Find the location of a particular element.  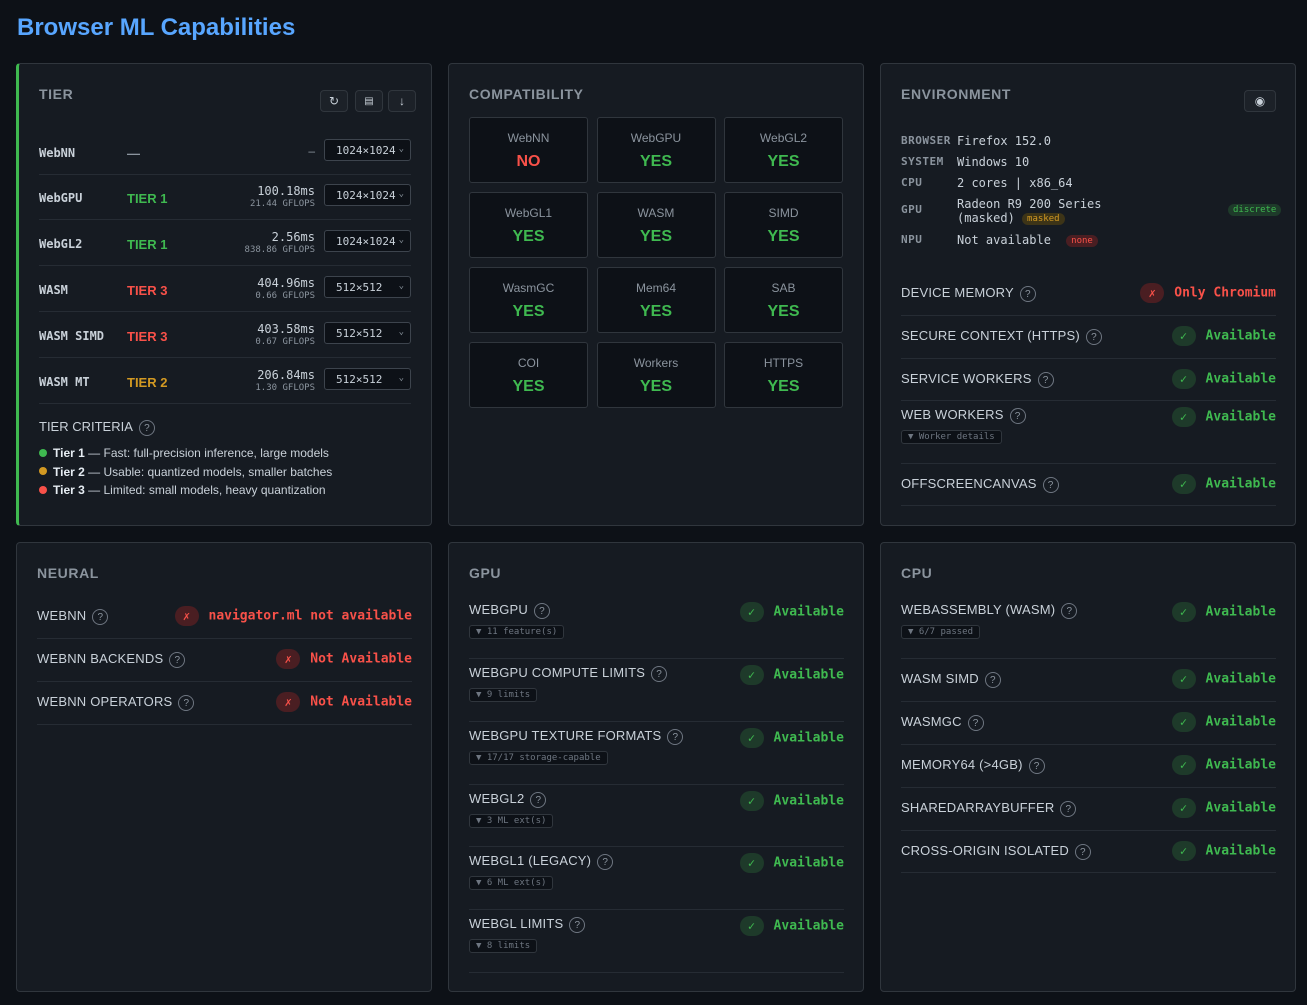

feature-name: WEBGPU TEXTURE FORMATS? is located at coordinates (576, 736).